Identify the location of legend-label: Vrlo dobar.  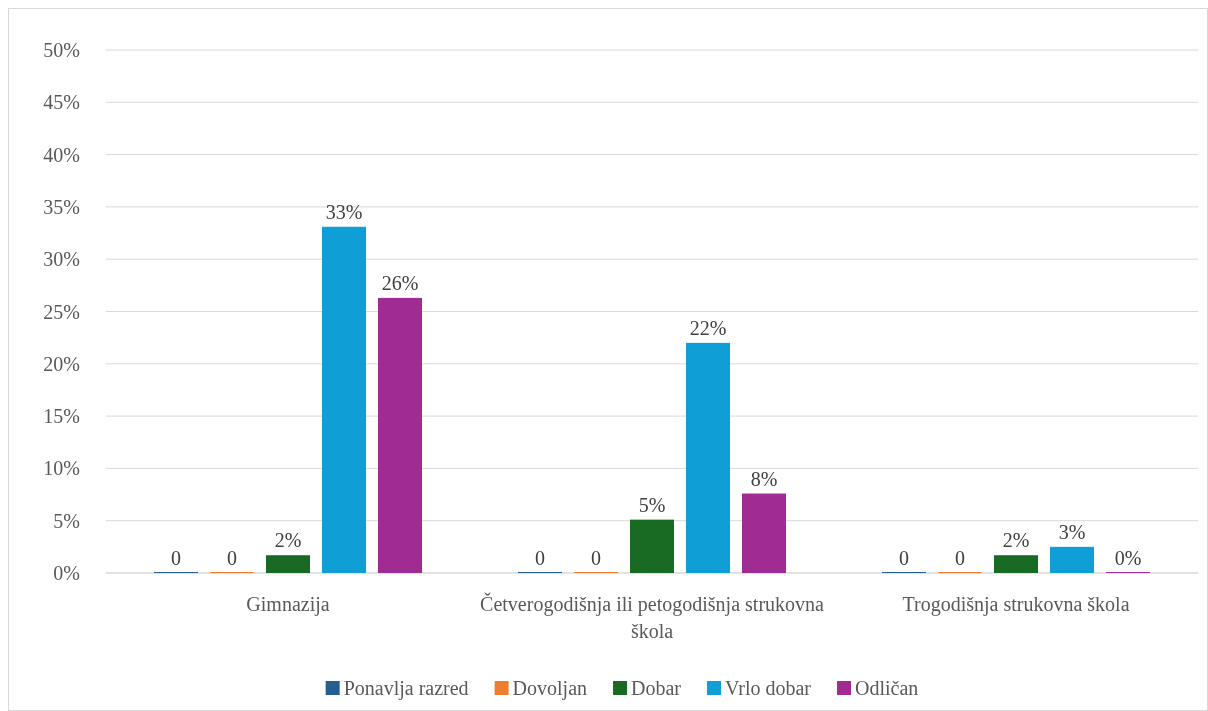
(768, 688).